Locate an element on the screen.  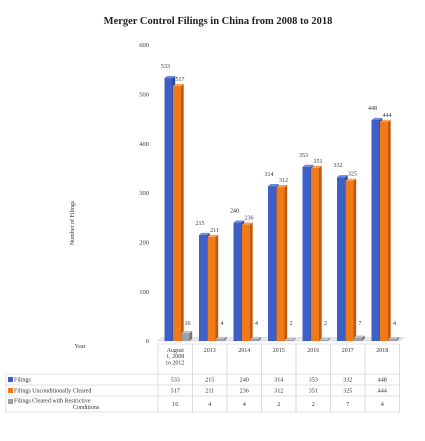
data-label: 16 is located at coordinates (188, 324).